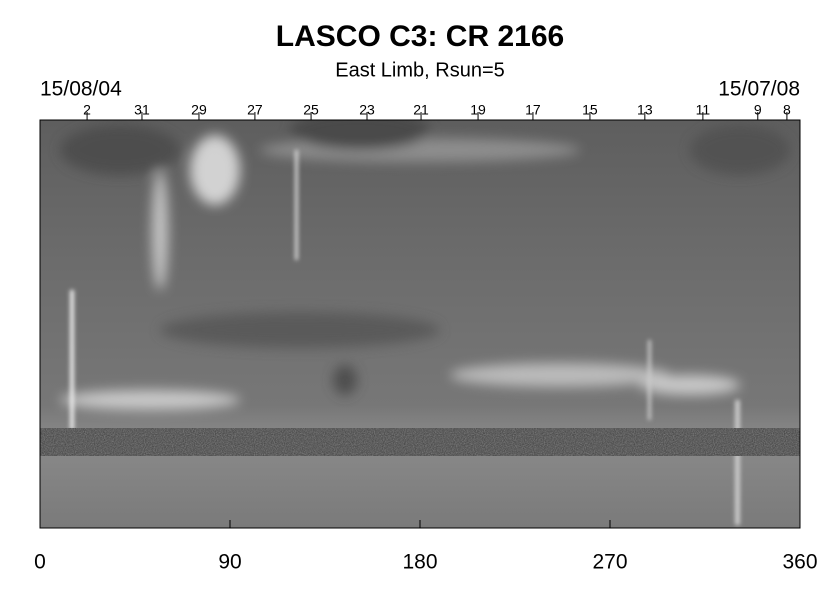 Image resolution: width=820 pixels, height=600 pixels. I want to click on top-tick-label: 31, so click(142, 110).